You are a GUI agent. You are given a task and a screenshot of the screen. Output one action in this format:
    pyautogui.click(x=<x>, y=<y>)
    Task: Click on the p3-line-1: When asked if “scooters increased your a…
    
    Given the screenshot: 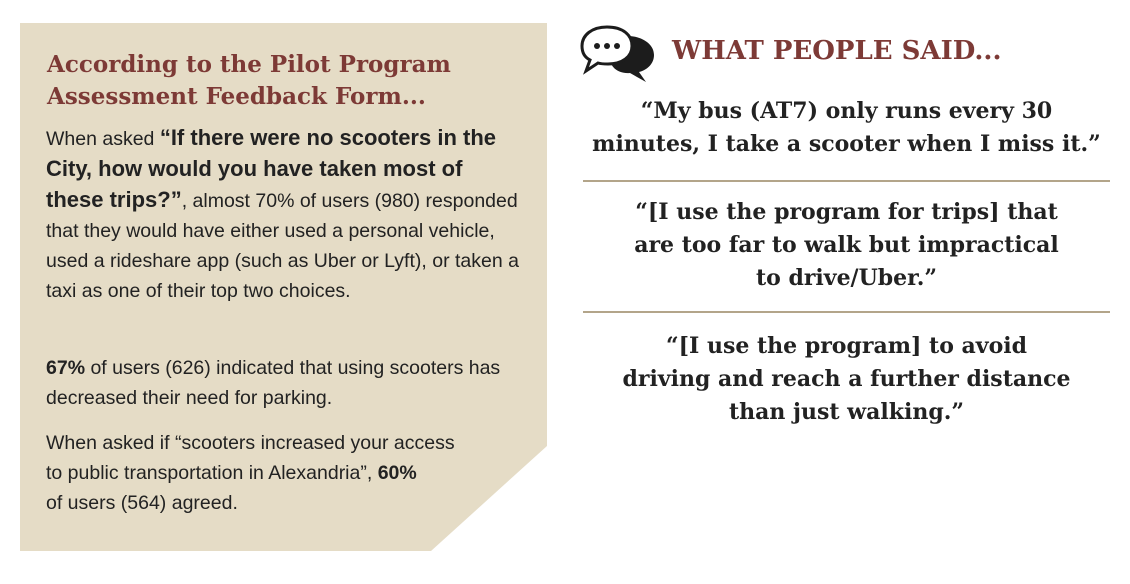 What is the action you would take?
    pyautogui.click(x=250, y=443)
    